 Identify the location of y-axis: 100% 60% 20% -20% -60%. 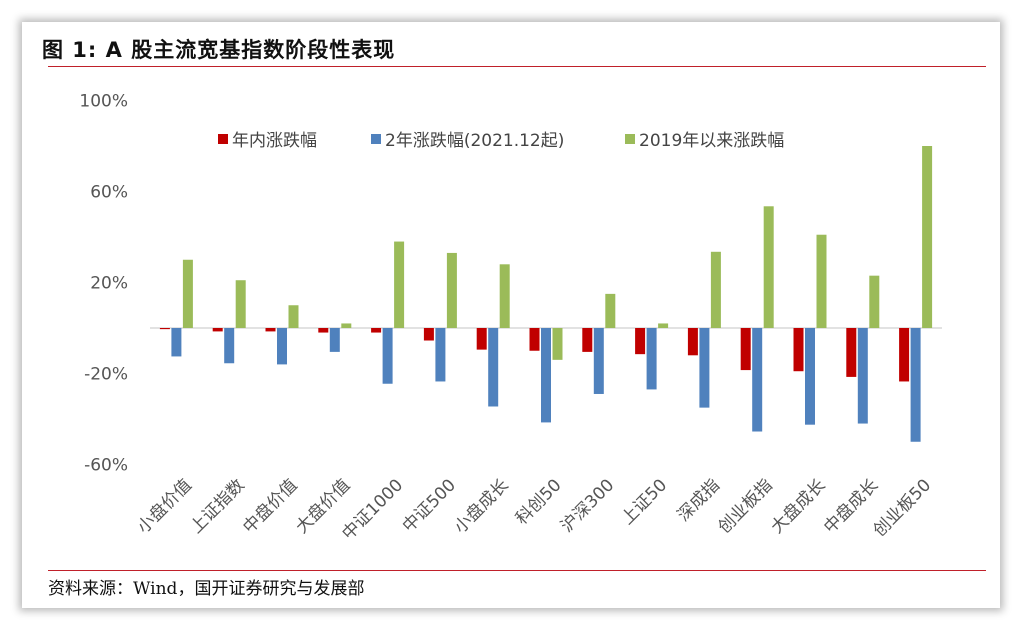
(103, 284).